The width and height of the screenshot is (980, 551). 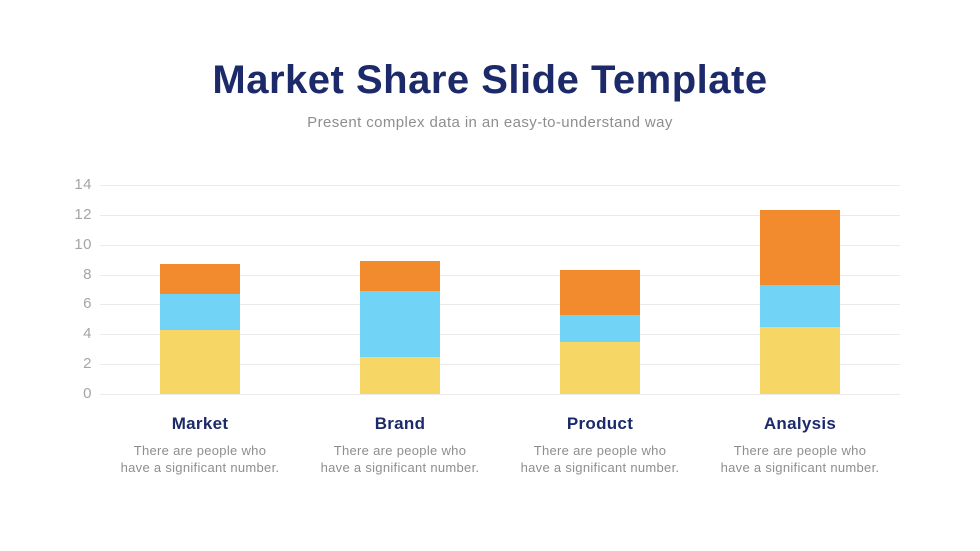 What do you see at coordinates (400, 375) in the screenshot?
I see `bar-brand-bottom-segment` at bounding box center [400, 375].